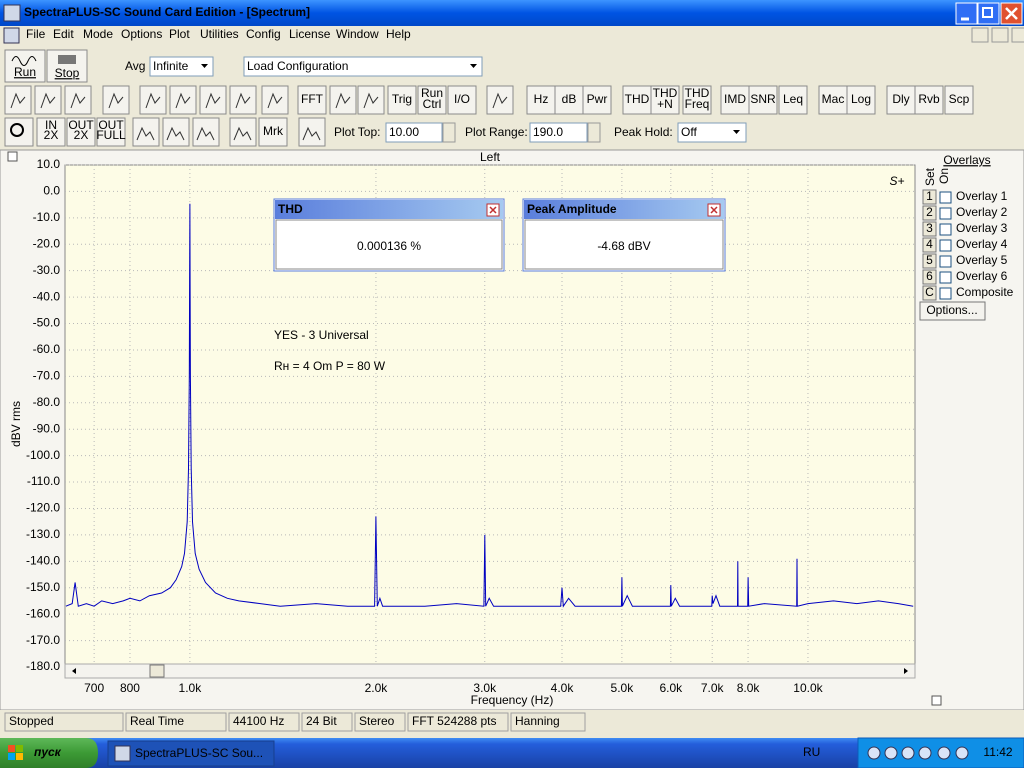 This screenshot has width=1024, height=768. Describe the element at coordinates (665, 104) in the screenshot. I see `tool-label: +N` at that location.